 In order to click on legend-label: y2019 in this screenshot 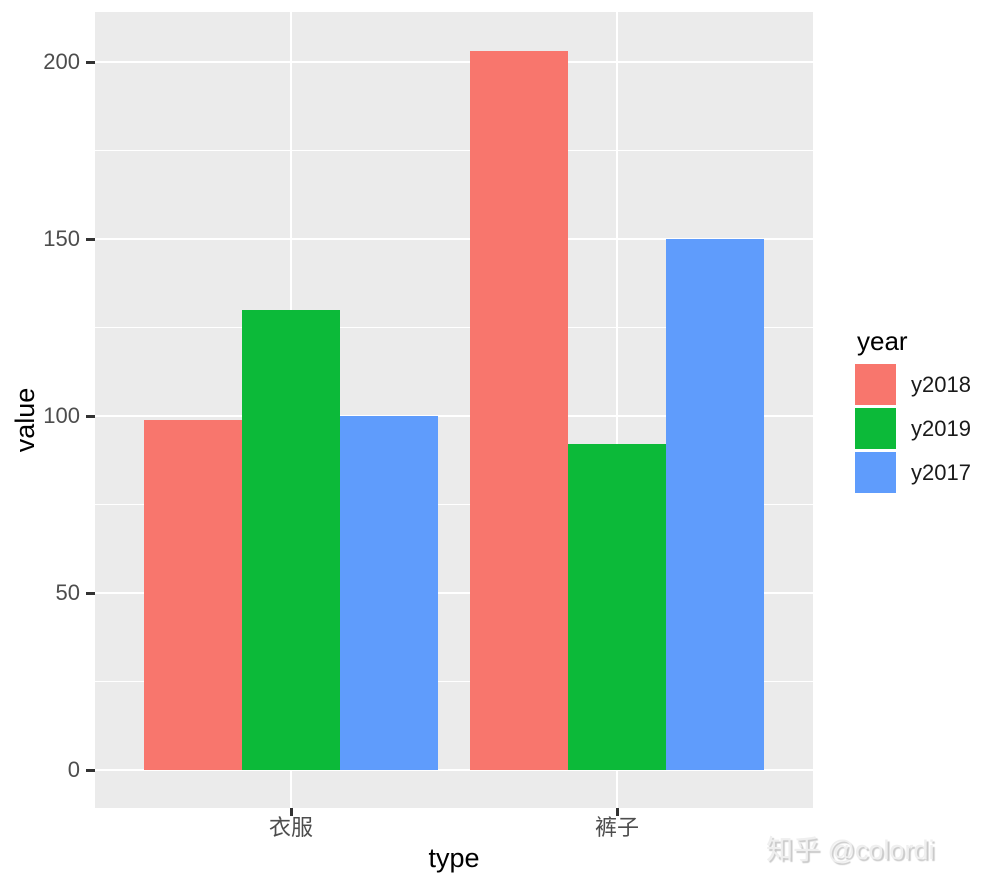, I will do `click(941, 428)`.